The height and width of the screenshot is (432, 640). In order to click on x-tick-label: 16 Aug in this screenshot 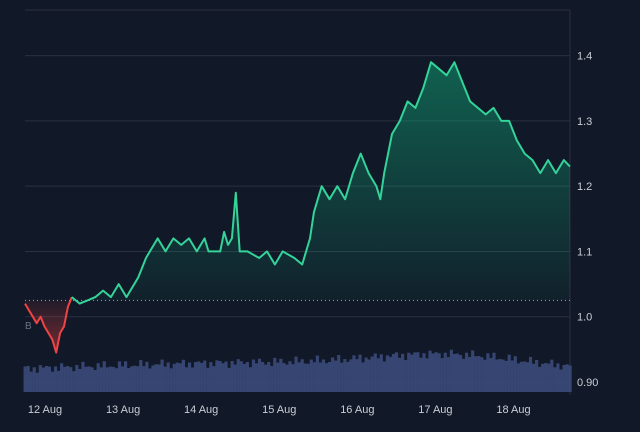, I will do `click(357, 410)`.